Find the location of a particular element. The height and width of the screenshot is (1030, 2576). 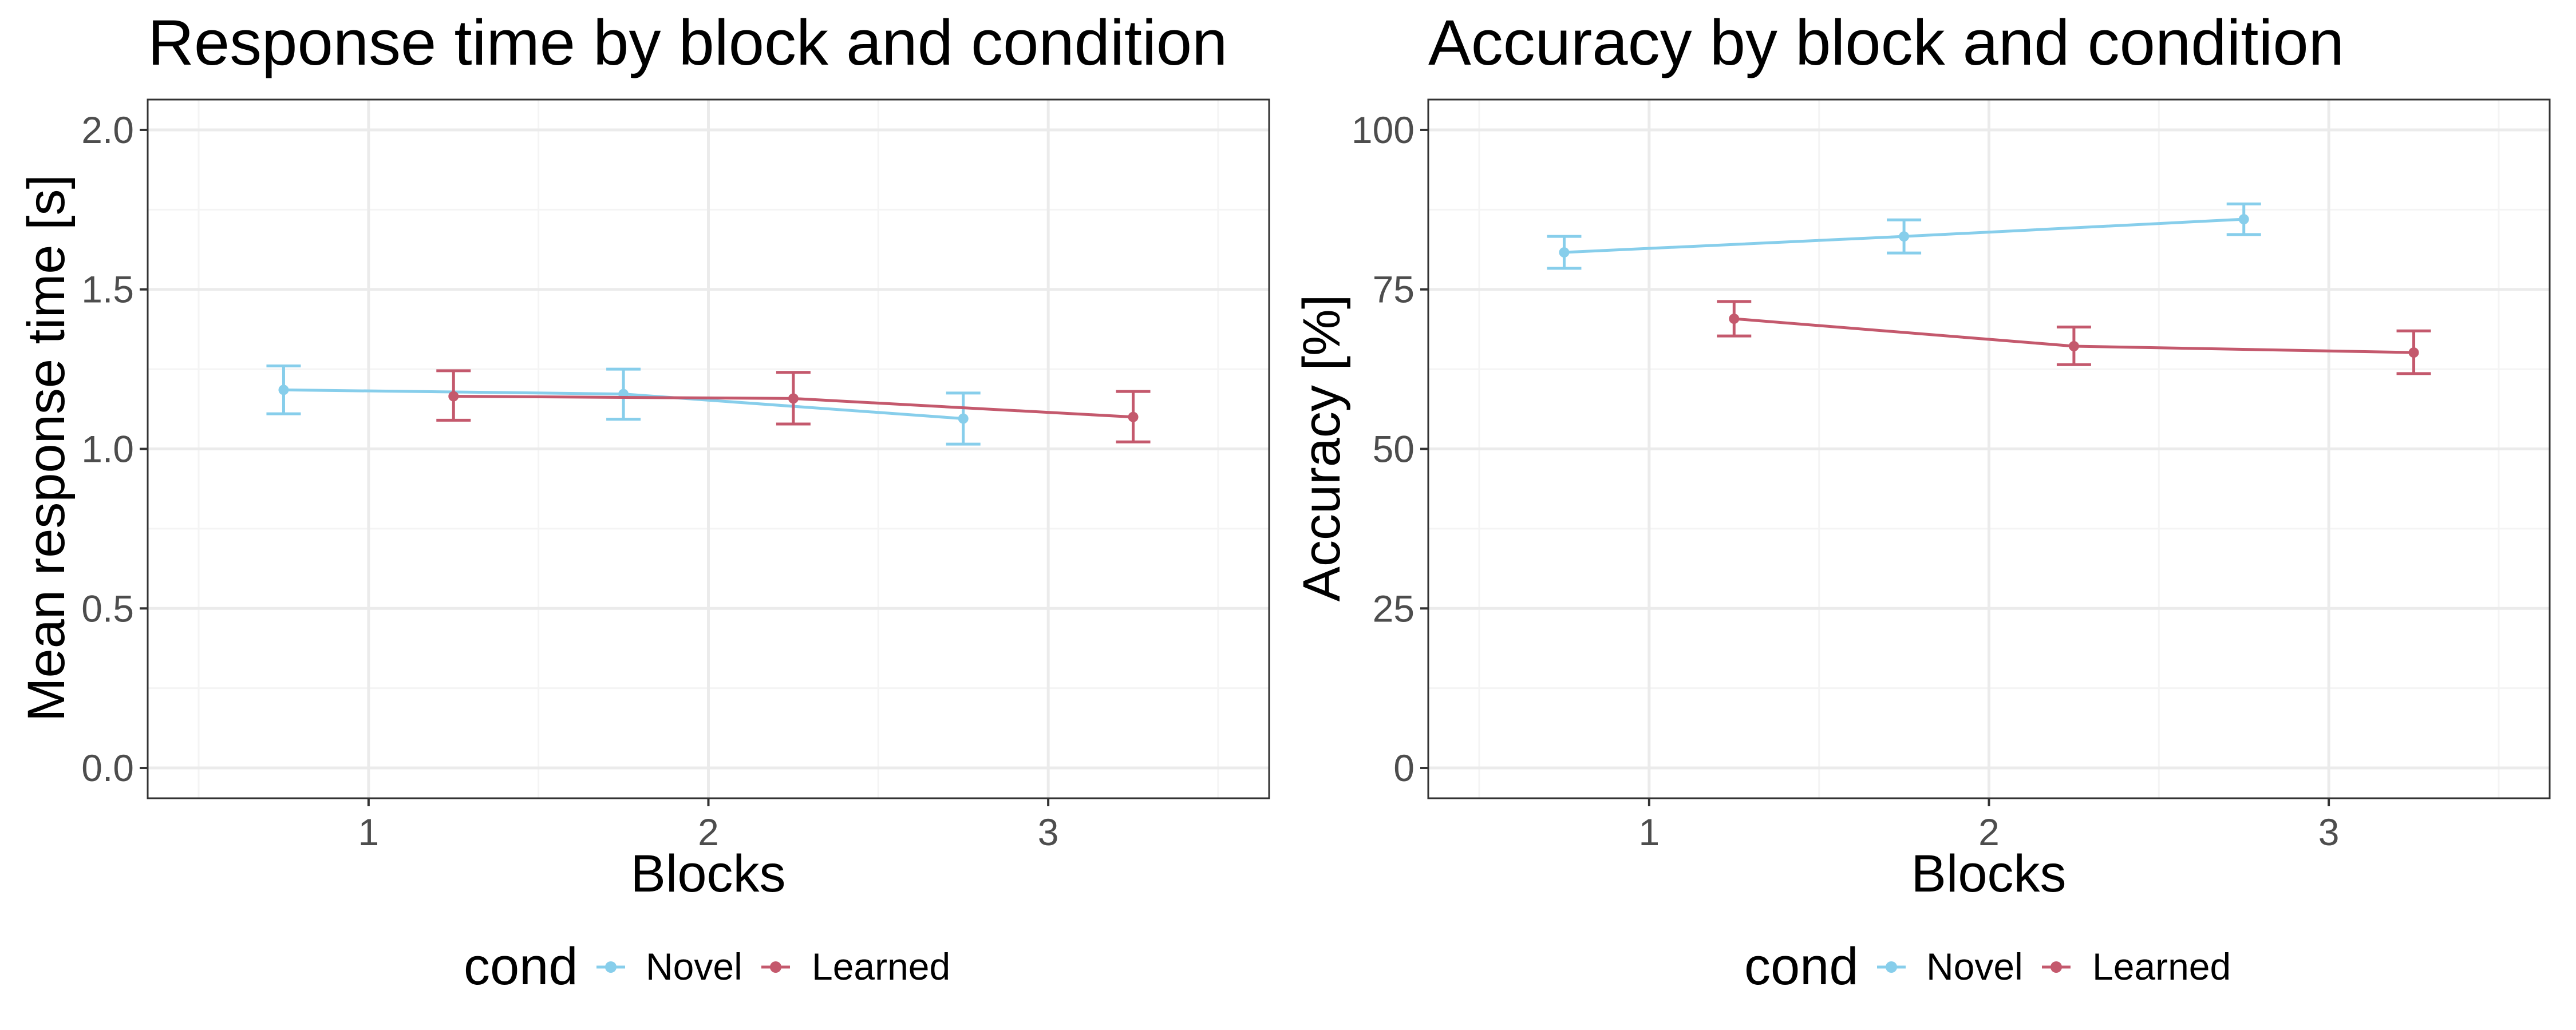

y-tick-label: 0.0 is located at coordinates (107, 768).